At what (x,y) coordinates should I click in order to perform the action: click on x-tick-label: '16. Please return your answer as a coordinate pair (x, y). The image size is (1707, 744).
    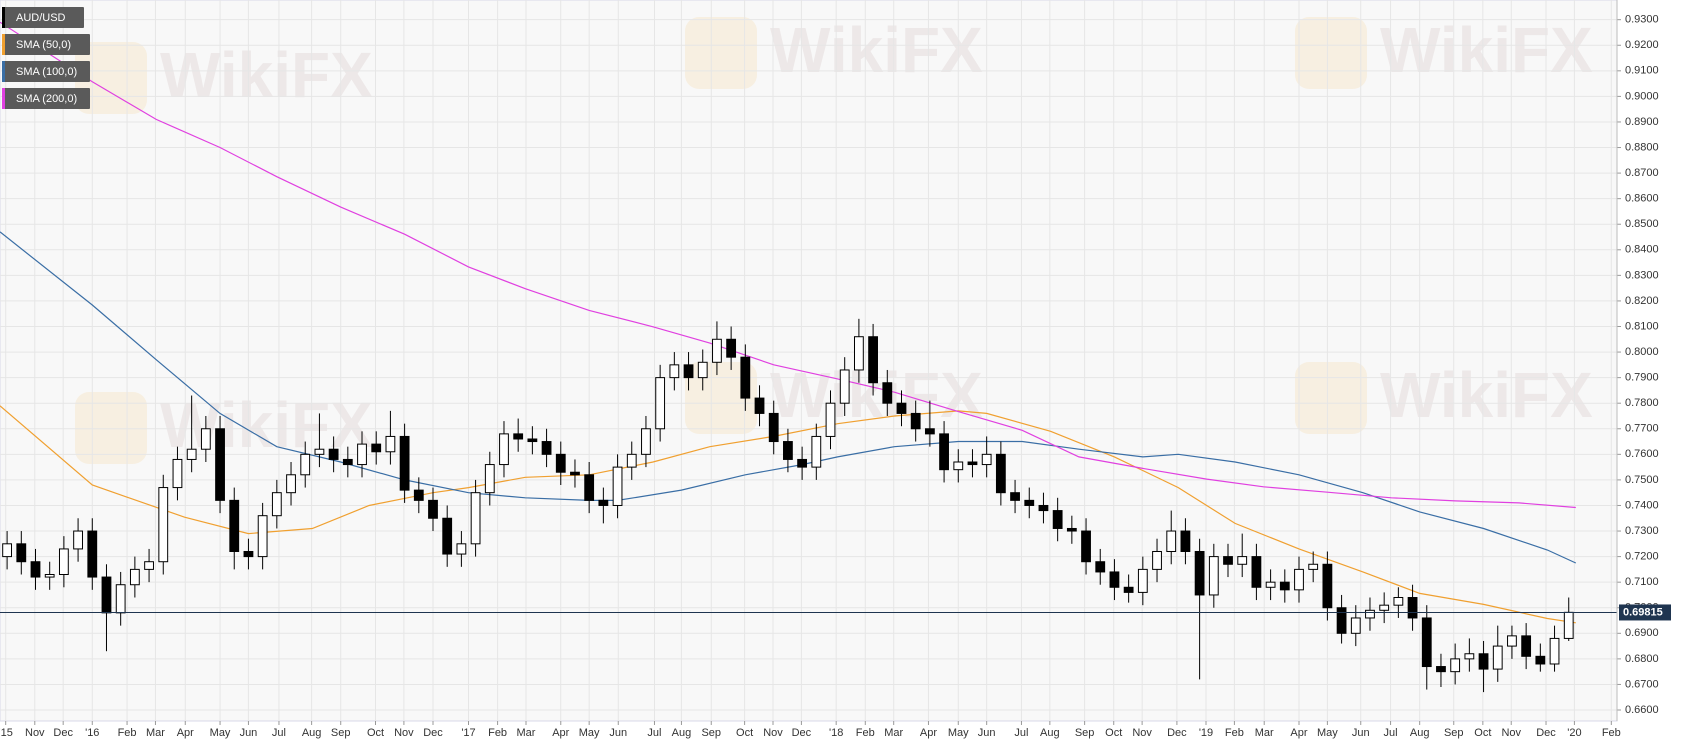
    Looking at the image, I should click on (92, 733).